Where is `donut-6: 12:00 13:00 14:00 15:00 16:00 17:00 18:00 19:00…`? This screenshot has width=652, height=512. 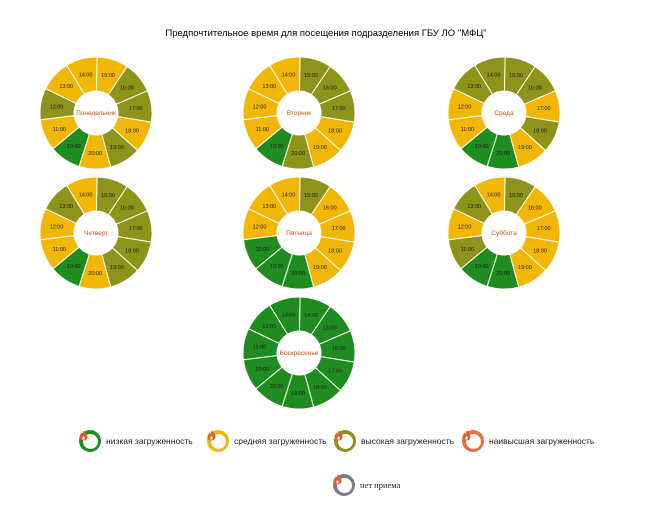 donut-6: 12:00 13:00 14:00 15:00 16:00 17:00 18:00 19:00… is located at coordinates (504, 233).